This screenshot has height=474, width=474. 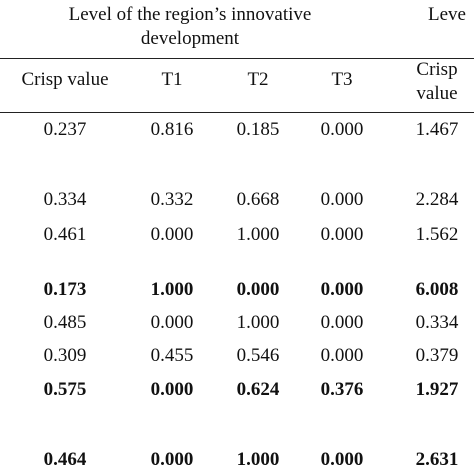 I want to click on table-cell: 0.309, so click(x=65, y=355).